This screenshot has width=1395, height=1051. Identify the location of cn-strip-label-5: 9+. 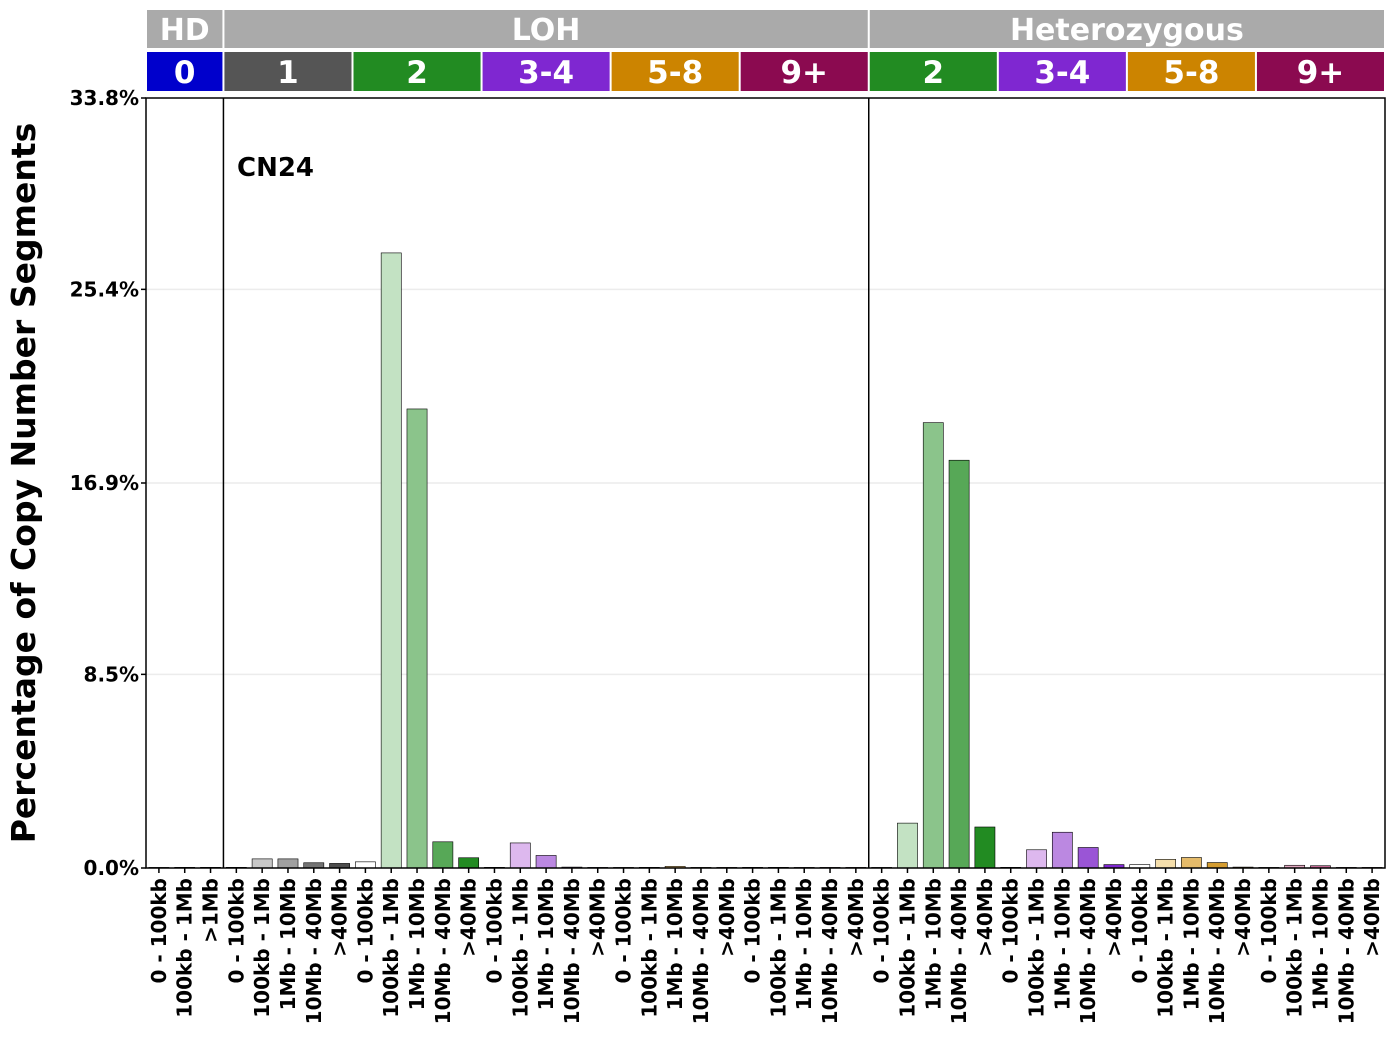
(804, 73).